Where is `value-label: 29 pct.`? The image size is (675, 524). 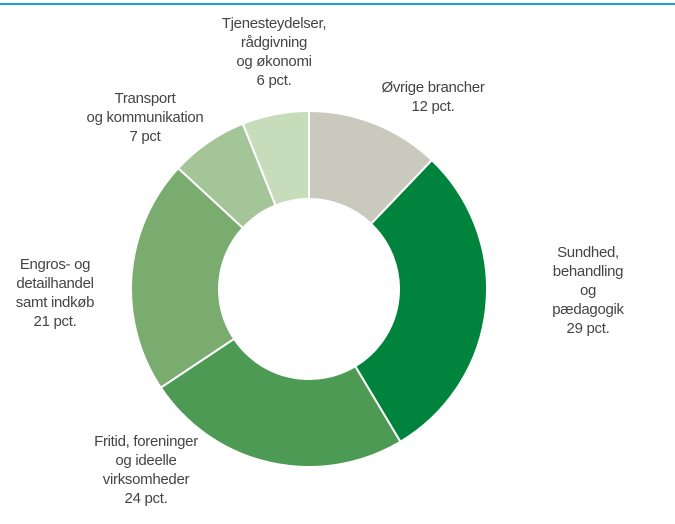 value-label: 29 pct. is located at coordinates (588, 328).